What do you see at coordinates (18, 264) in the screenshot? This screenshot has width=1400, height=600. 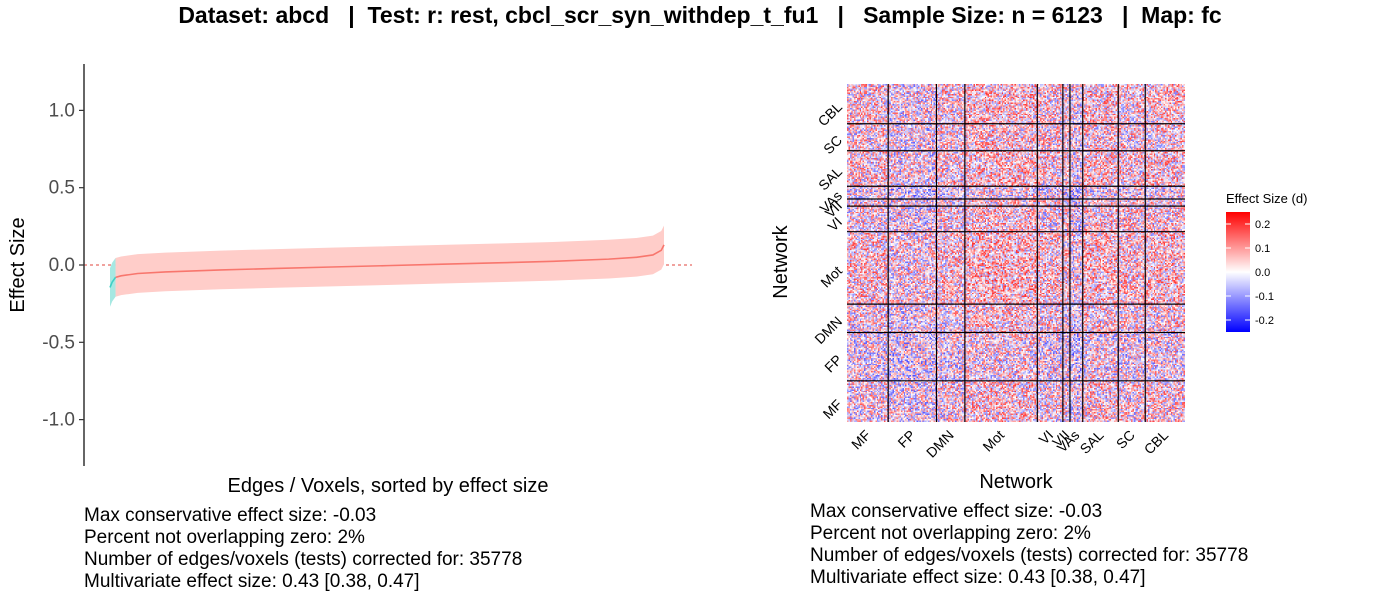 I see `line-y-axis-label: Effect Size` at bounding box center [18, 264].